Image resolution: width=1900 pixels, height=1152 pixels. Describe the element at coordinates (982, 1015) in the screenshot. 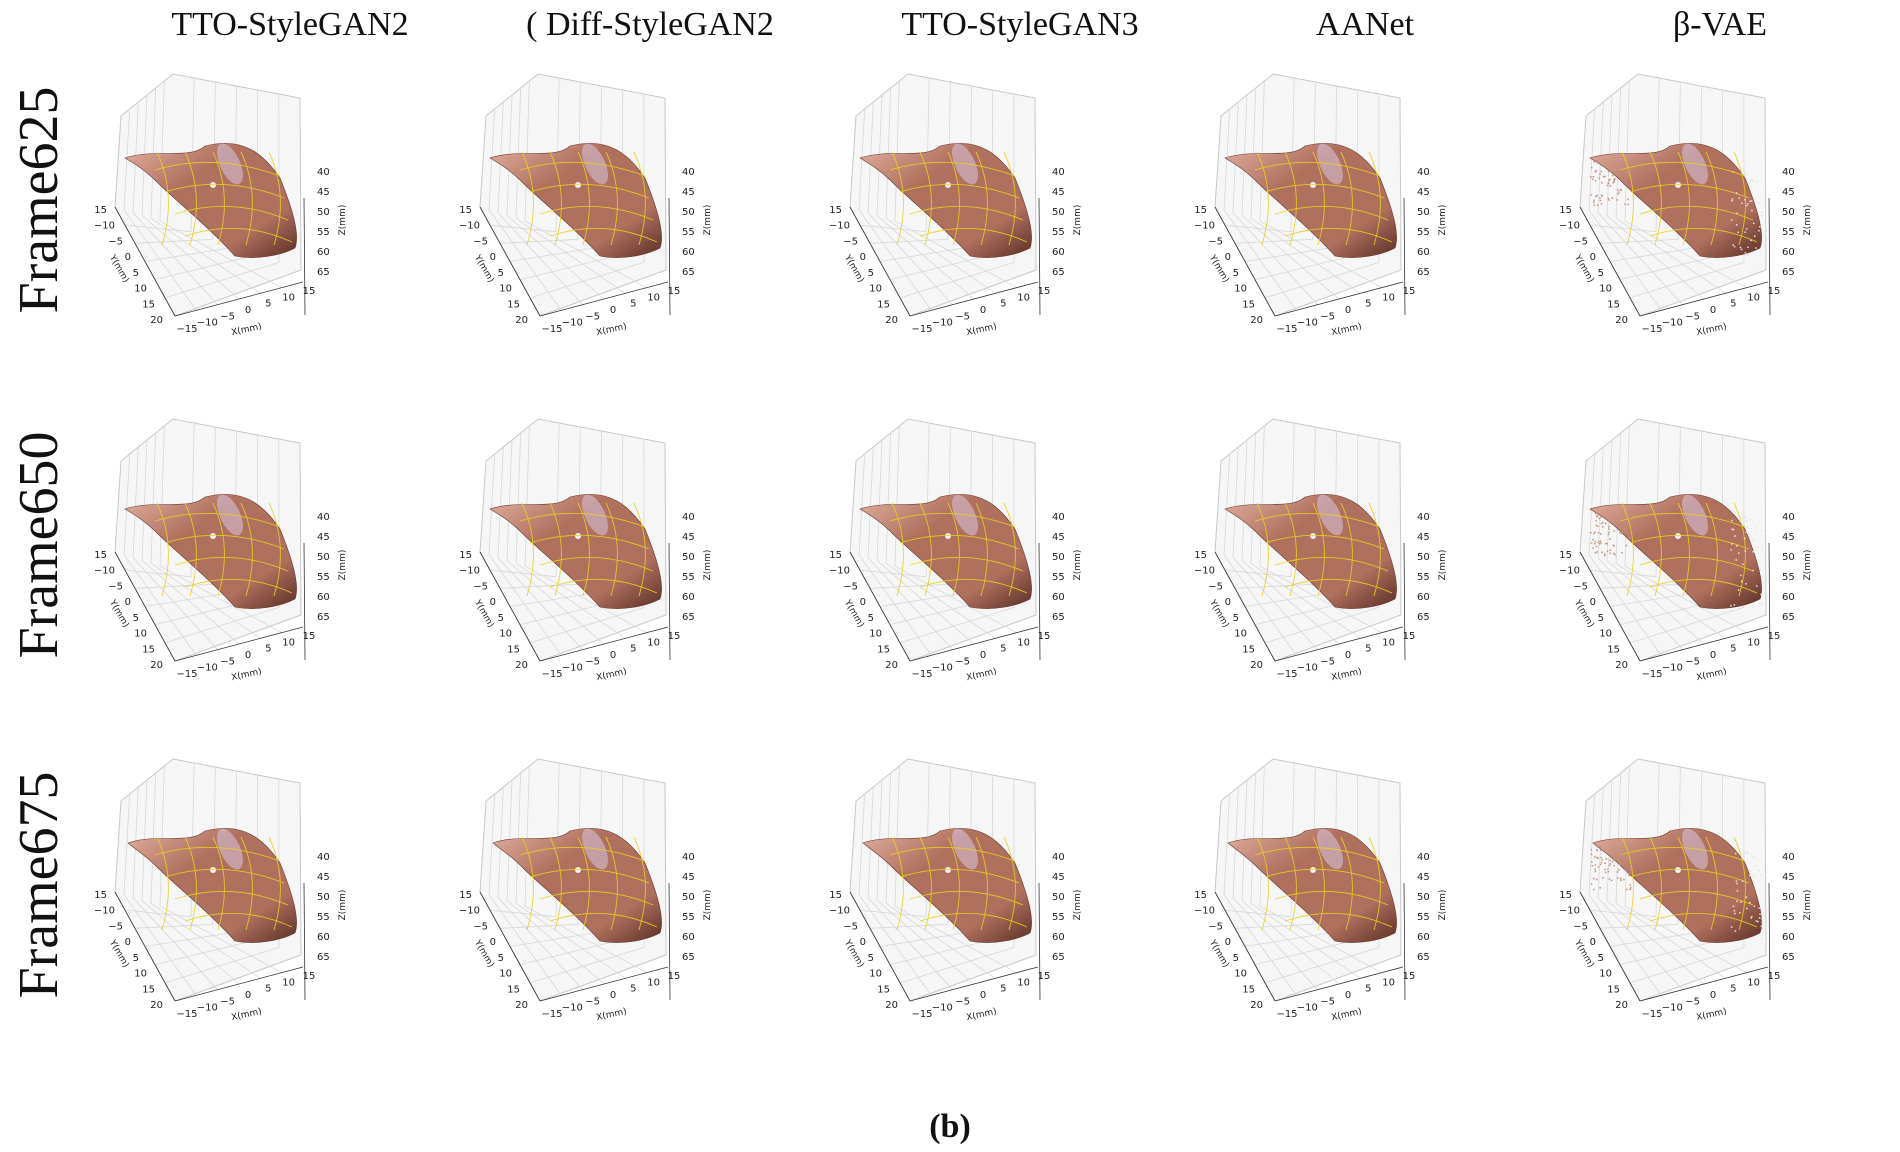

I see `x-axis-label: X(mm)` at that location.